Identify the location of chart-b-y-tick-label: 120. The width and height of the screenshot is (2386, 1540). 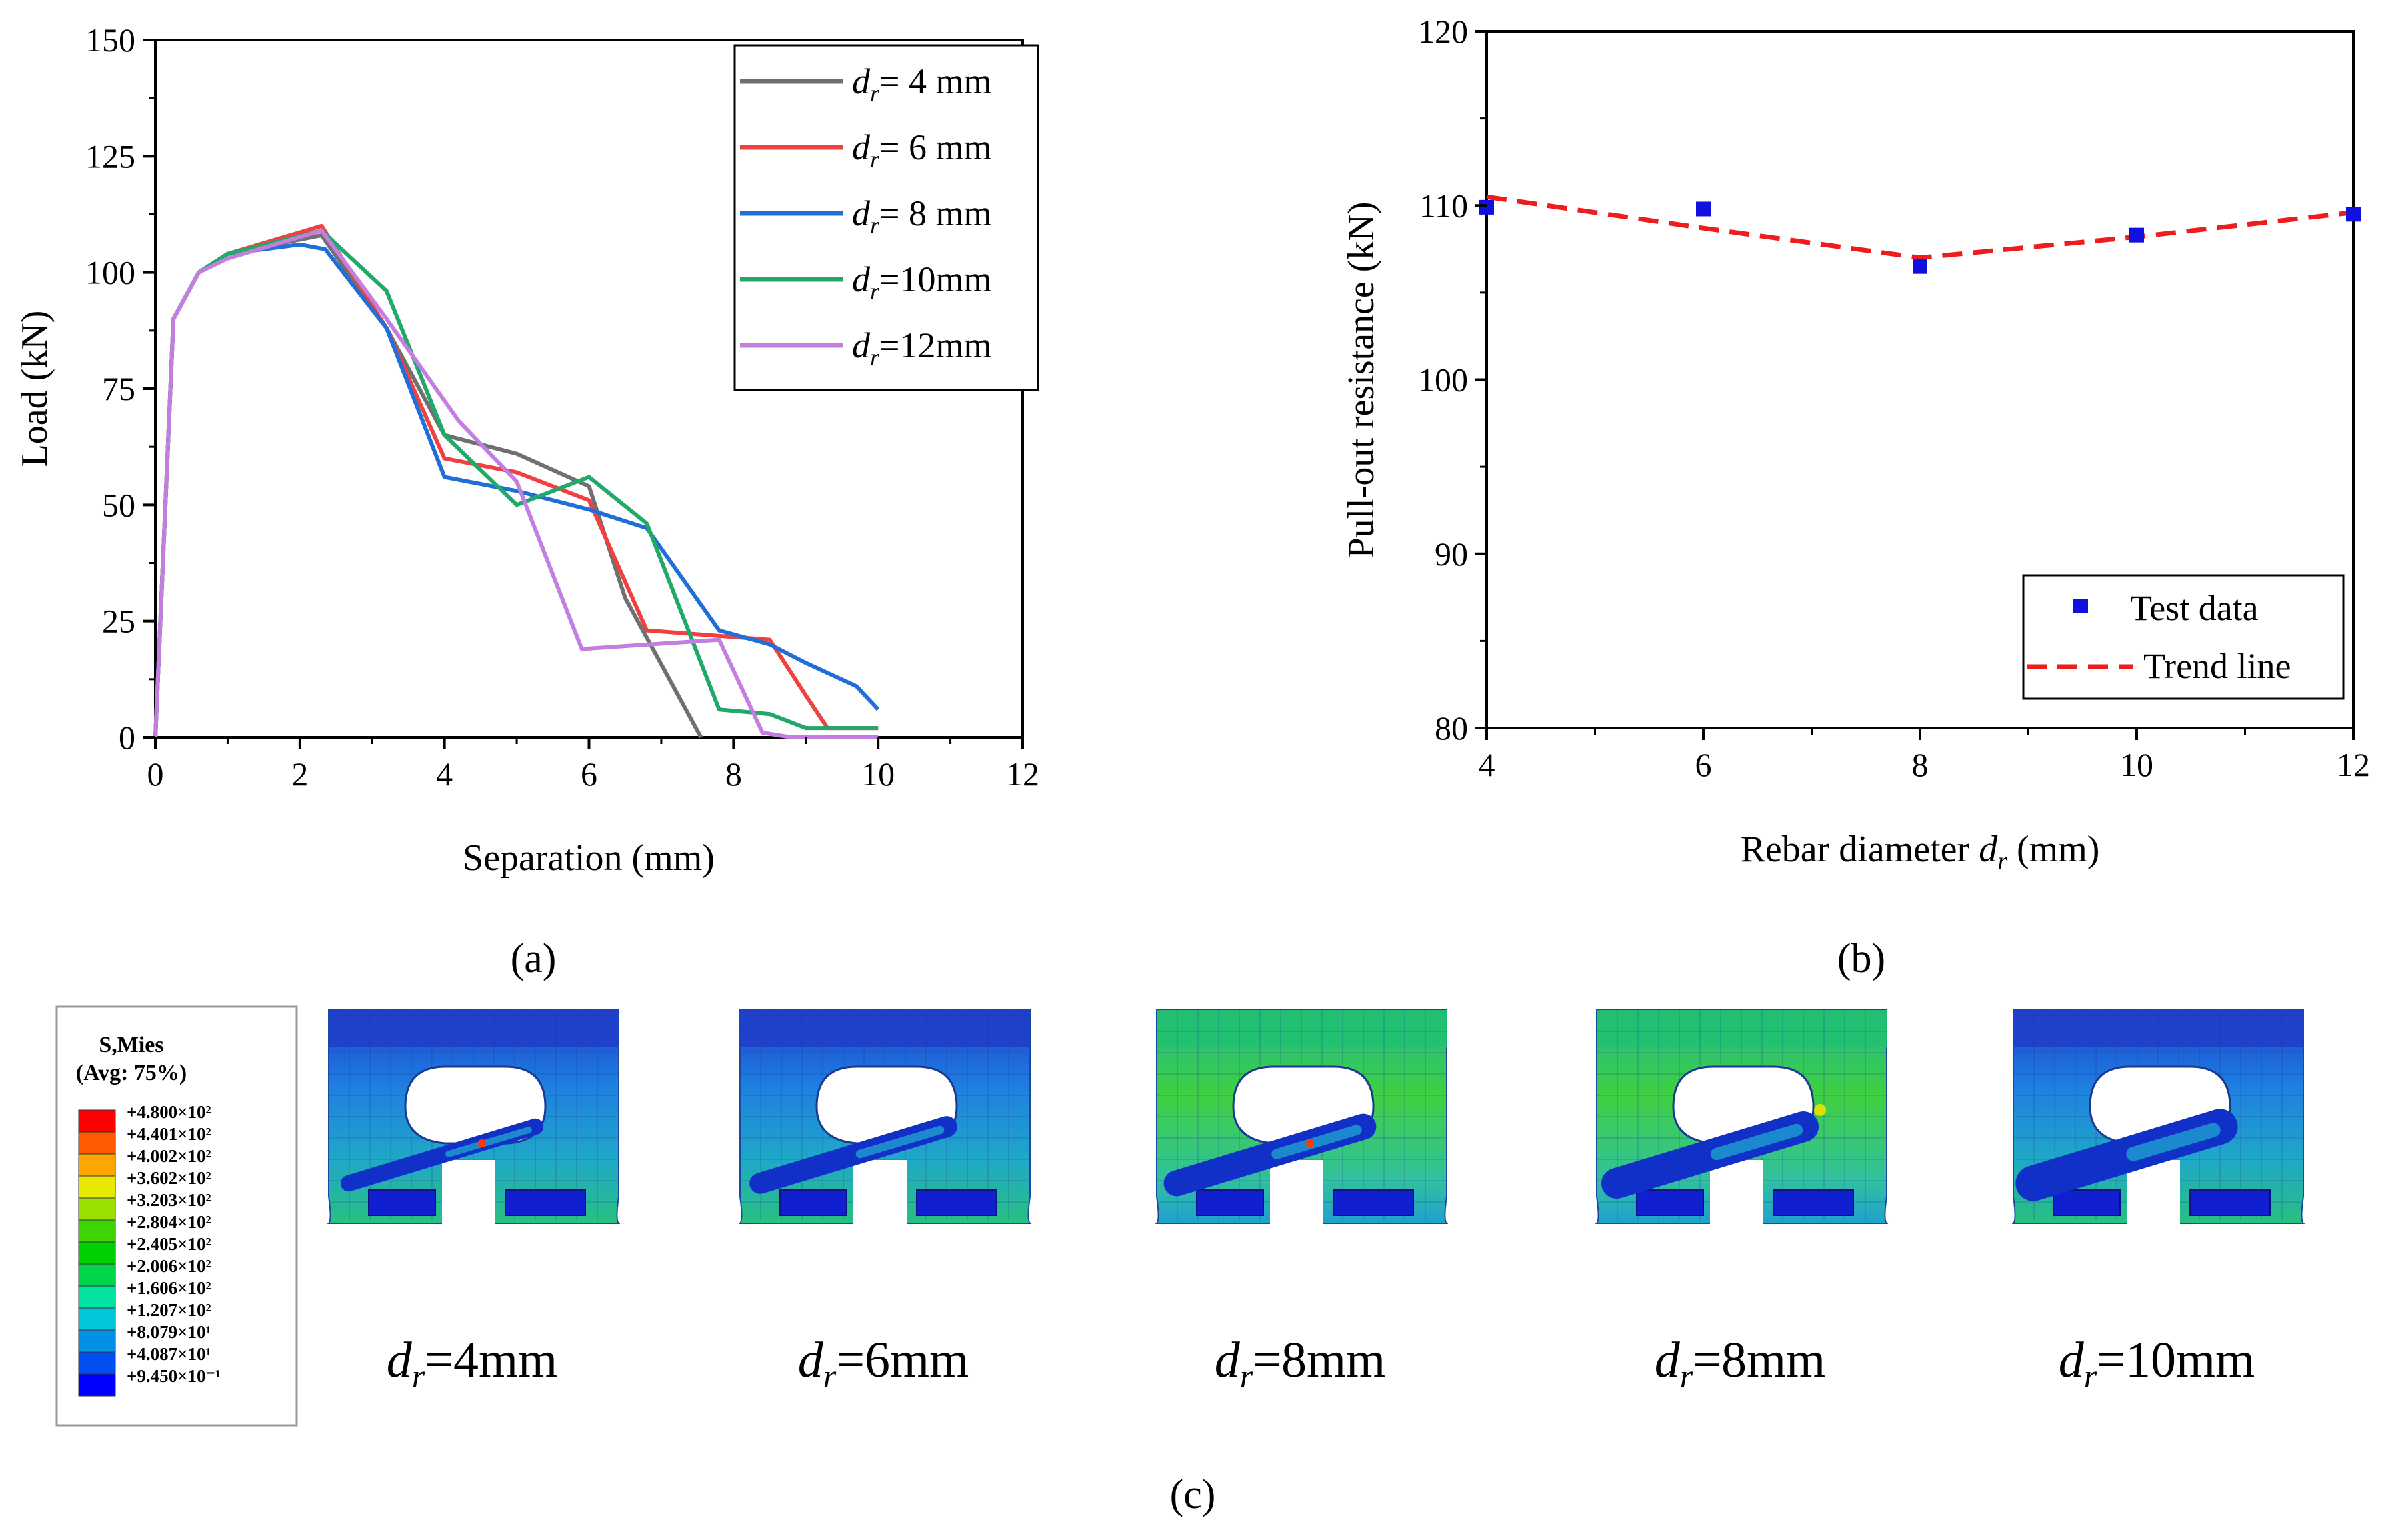
(1443, 31).